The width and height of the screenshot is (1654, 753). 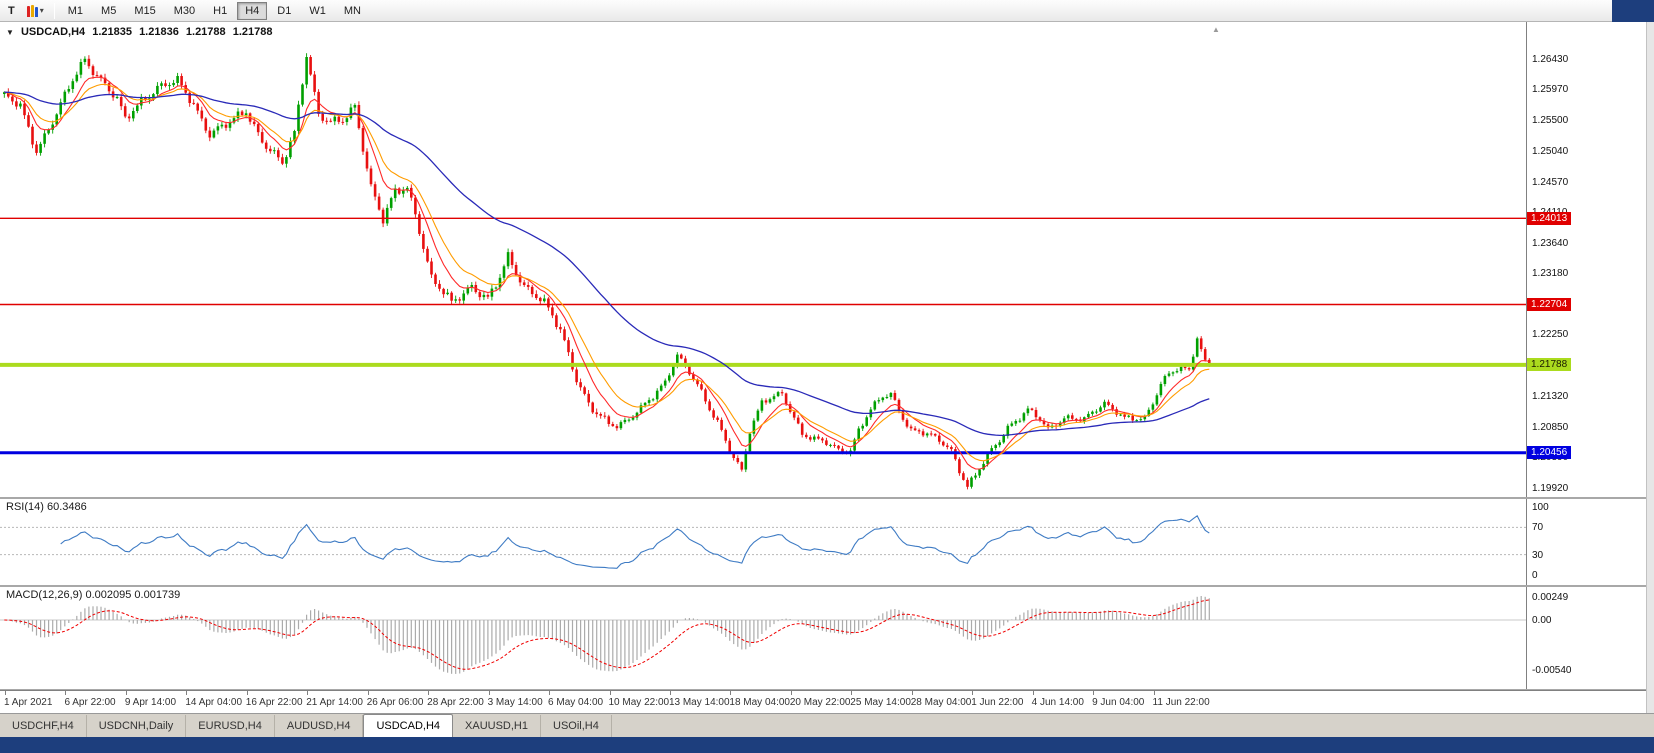 What do you see at coordinates (184, 11) in the screenshot?
I see `timeframe-button-m30: M30` at bounding box center [184, 11].